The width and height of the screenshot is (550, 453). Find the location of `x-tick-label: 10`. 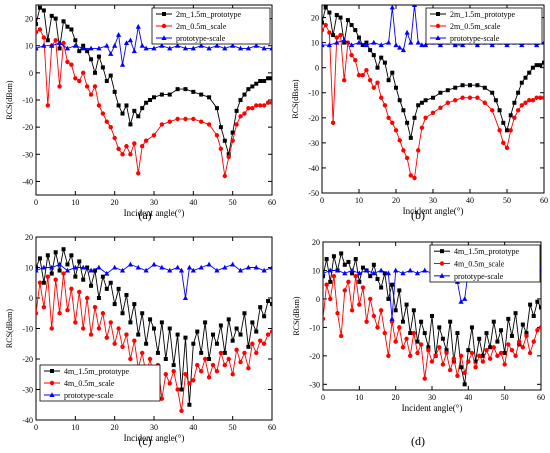

x-tick-label: 10 is located at coordinates (75, 202).